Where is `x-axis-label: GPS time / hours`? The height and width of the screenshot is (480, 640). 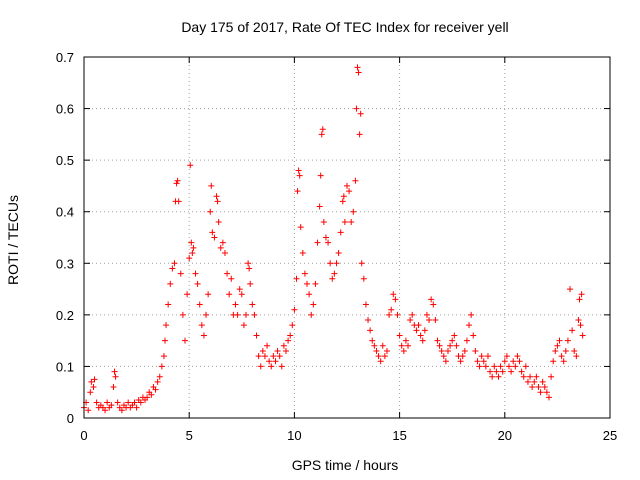 x-axis-label: GPS time / hours is located at coordinates (345, 465).